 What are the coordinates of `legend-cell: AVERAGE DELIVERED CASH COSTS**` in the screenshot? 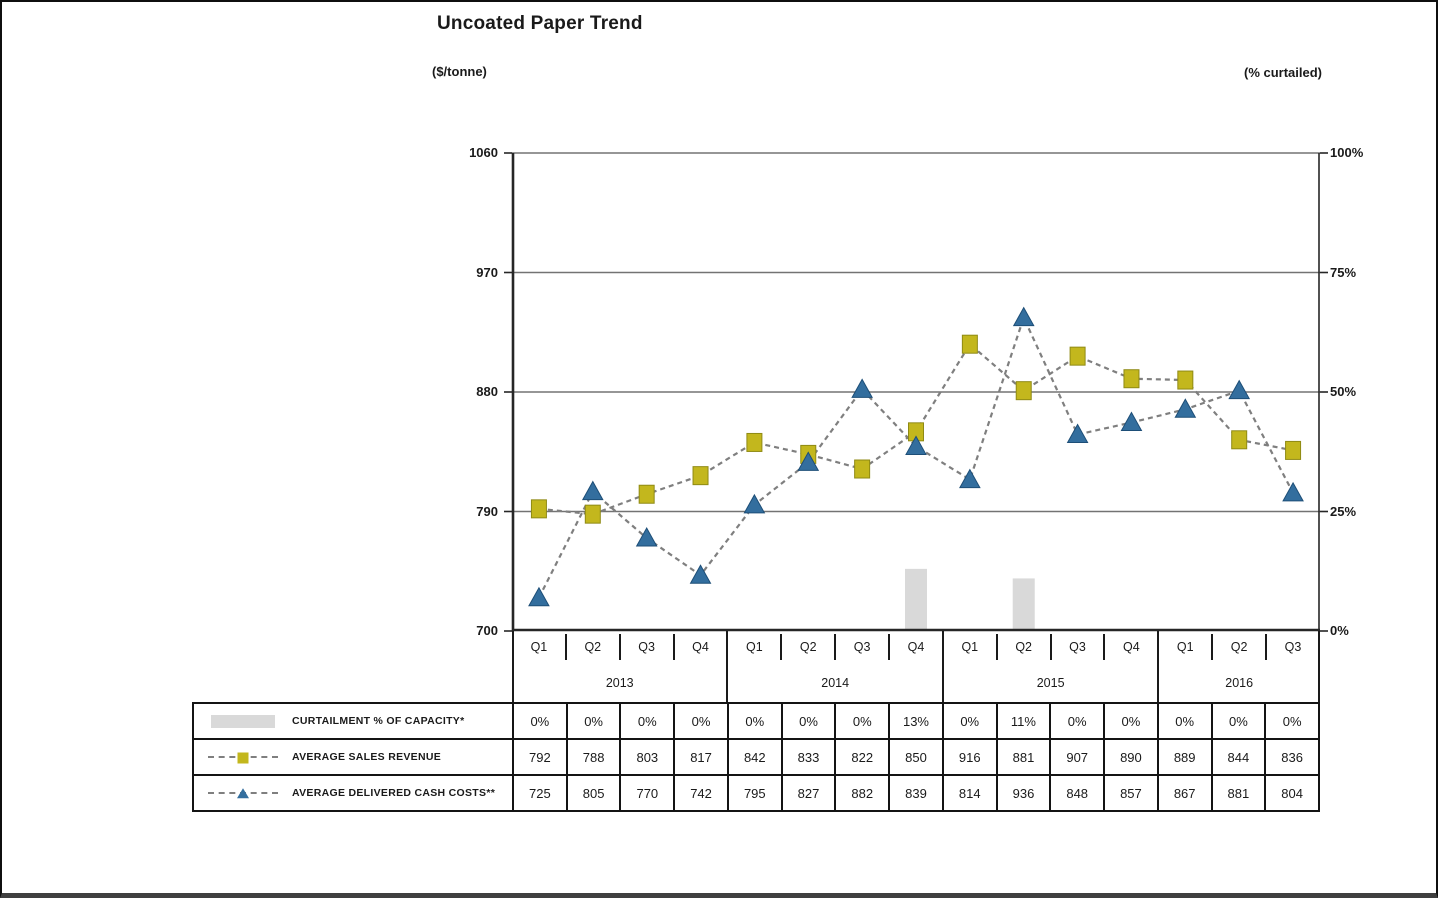 It's located at (354, 794).